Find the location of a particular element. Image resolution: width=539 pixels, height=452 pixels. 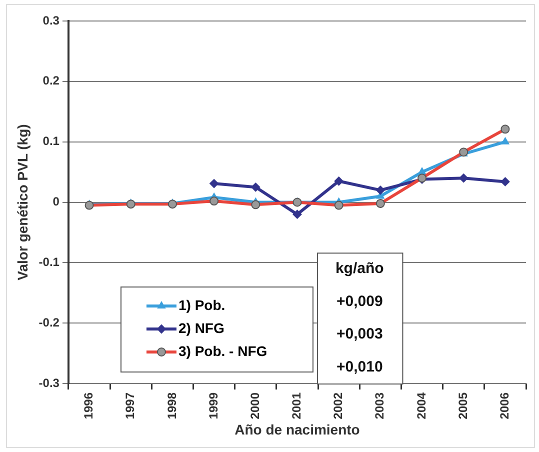

x-tick-label: 2006 is located at coordinates (505, 406).